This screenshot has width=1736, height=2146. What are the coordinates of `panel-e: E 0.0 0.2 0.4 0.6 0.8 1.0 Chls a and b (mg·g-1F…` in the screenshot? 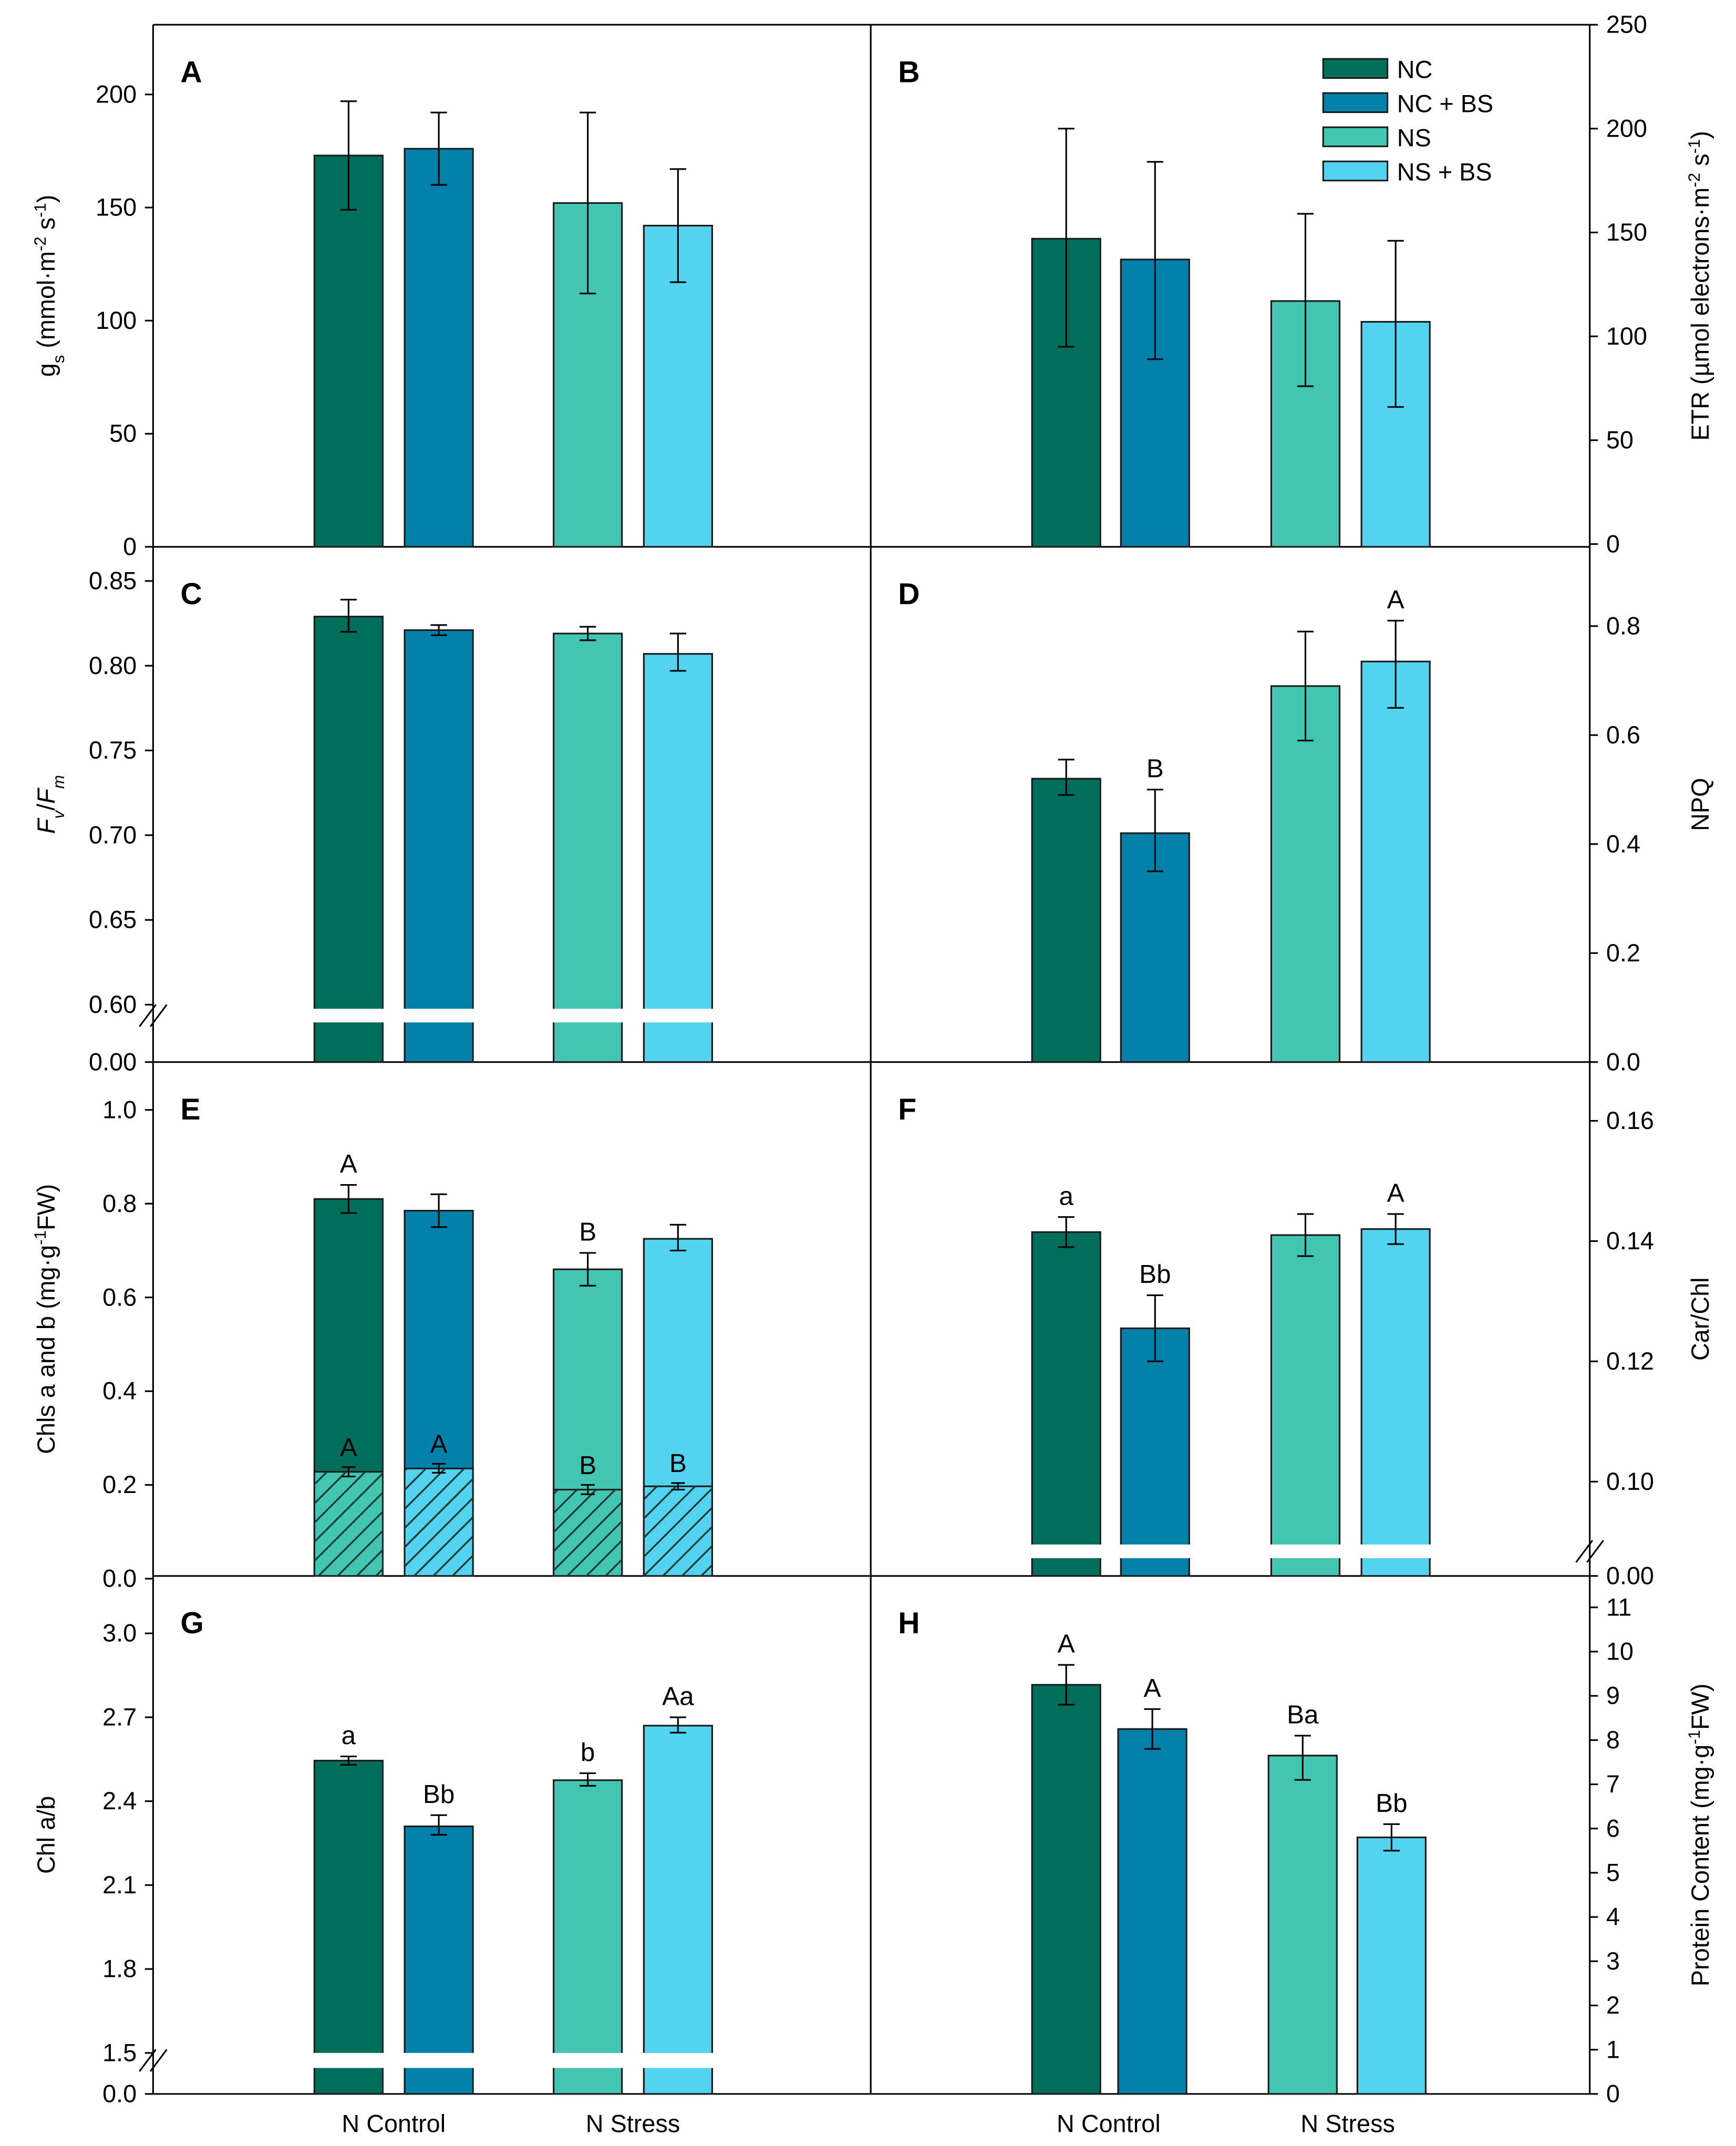 It's located at (372, 1342).